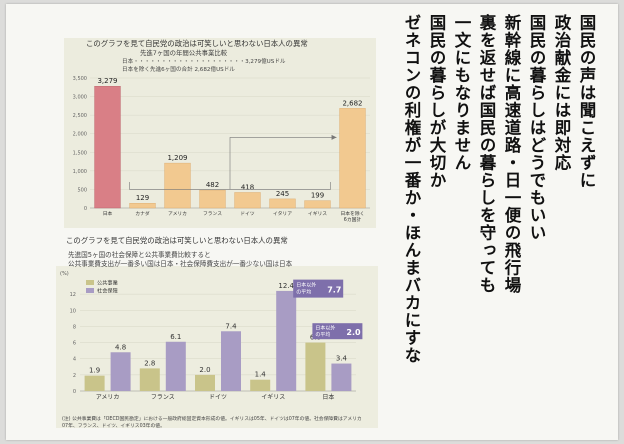 This screenshot has width=624, height=444. What do you see at coordinates (231, 326) in the screenshot?
I see `chart2-value-label: 7.4` at bounding box center [231, 326].